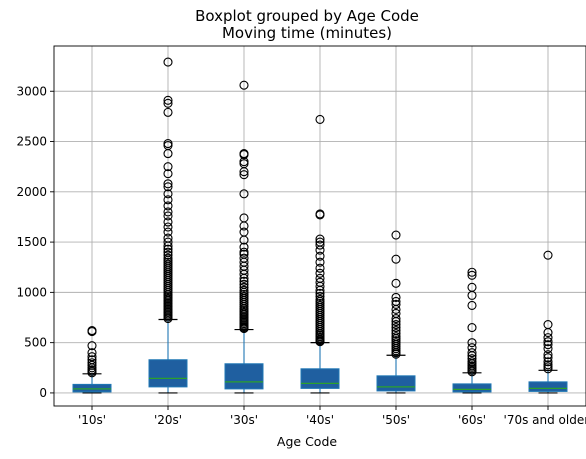 This screenshot has height=459, width=586. I want to click on y-tick-label: 1500, so click(31, 242).